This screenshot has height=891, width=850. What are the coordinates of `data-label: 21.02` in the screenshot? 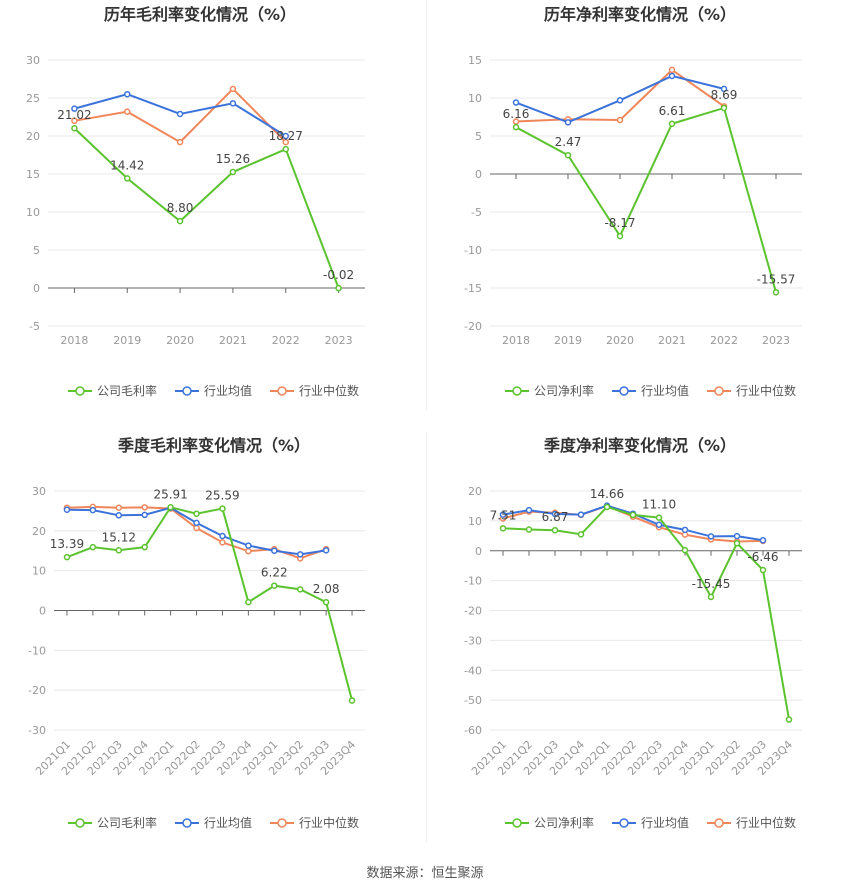 It's located at (74, 115).